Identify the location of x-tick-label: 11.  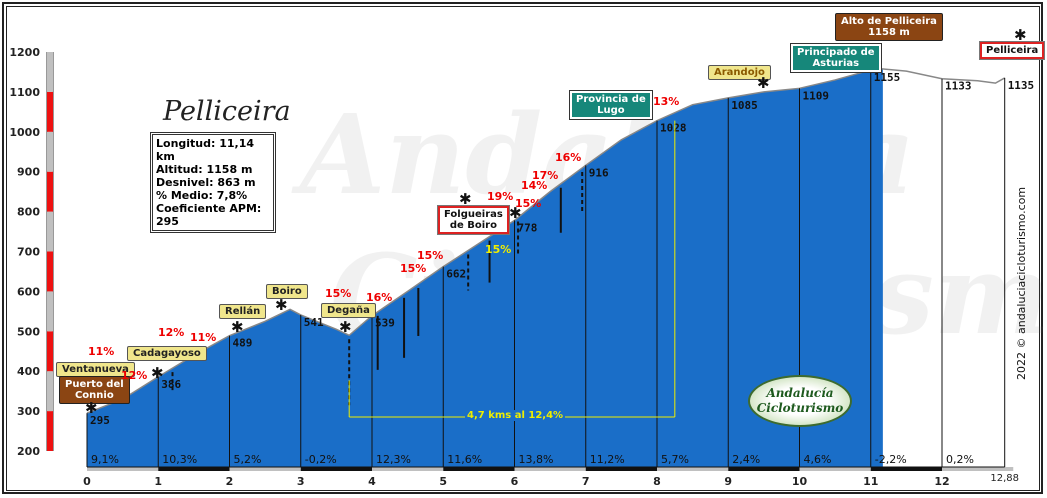
(870, 481).